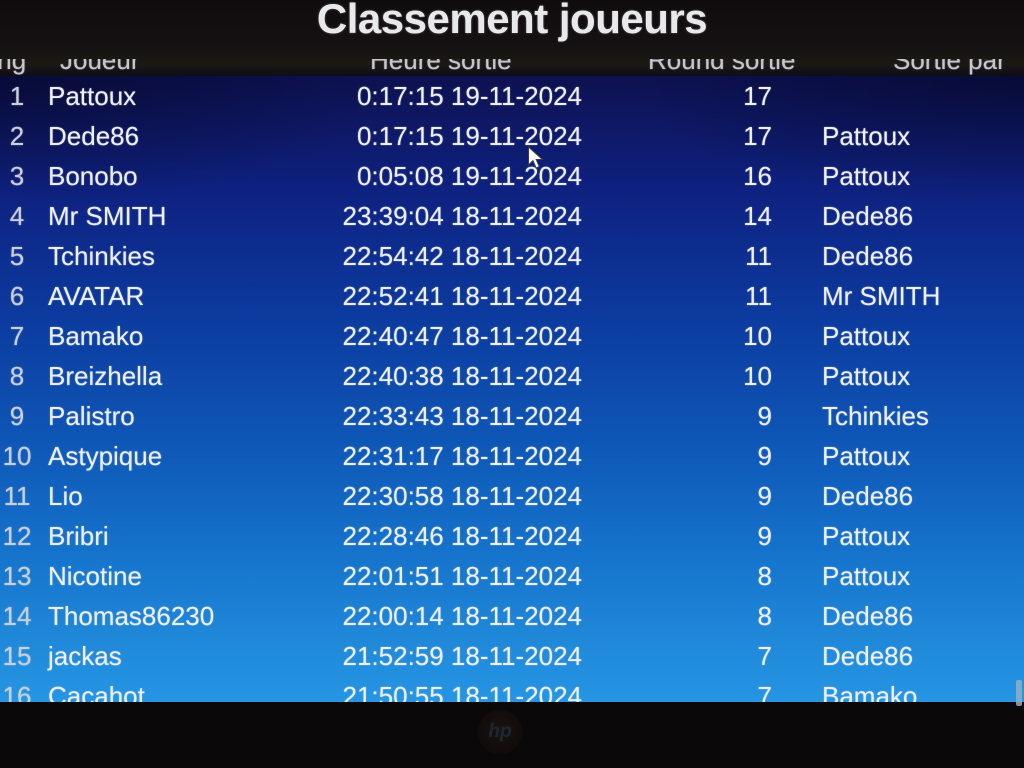  What do you see at coordinates (462, 496) in the screenshot?
I see `exit-time-cell: 22:30:58 18-11-2024` at bounding box center [462, 496].